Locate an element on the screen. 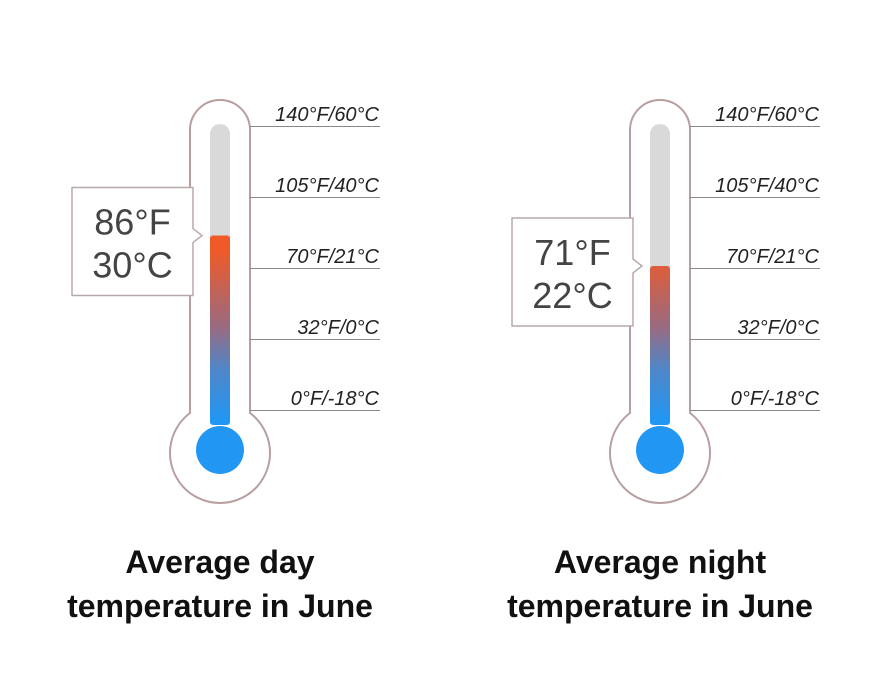  day-scale-label-1: 105°F/40°C is located at coordinates (327, 186).